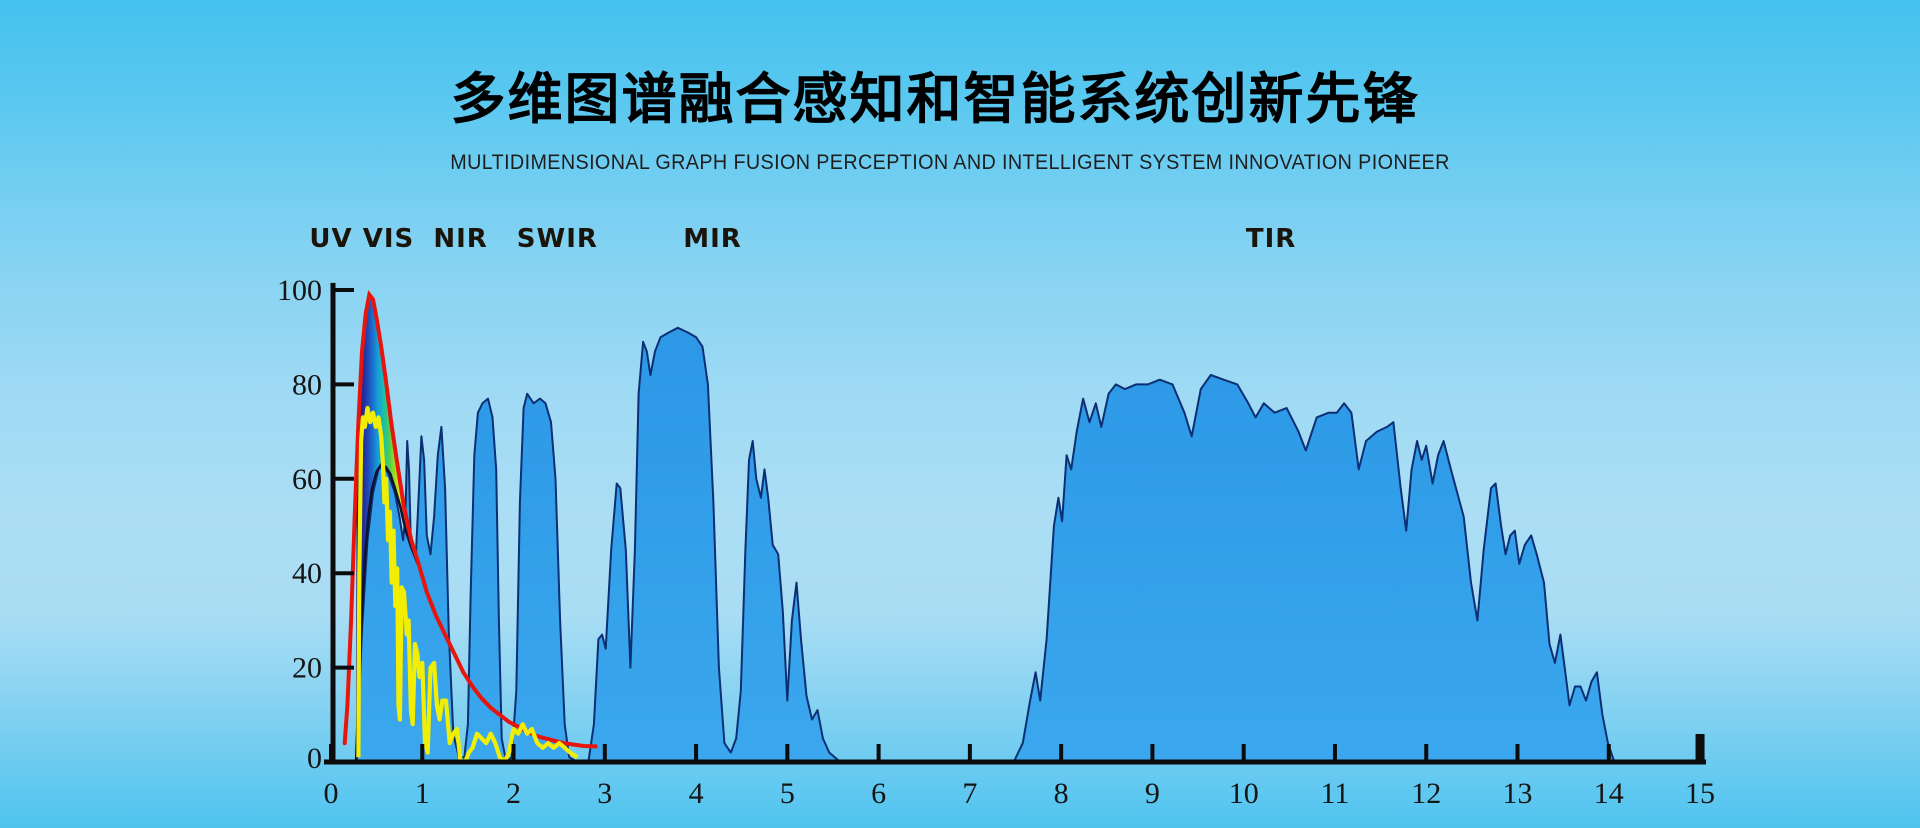 Image resolution: width=1920 pixels, height=828 pixels. Describe the element at coordinates (712, 239) in the screenshot. I see `band-label-mir: MIR` at that location.